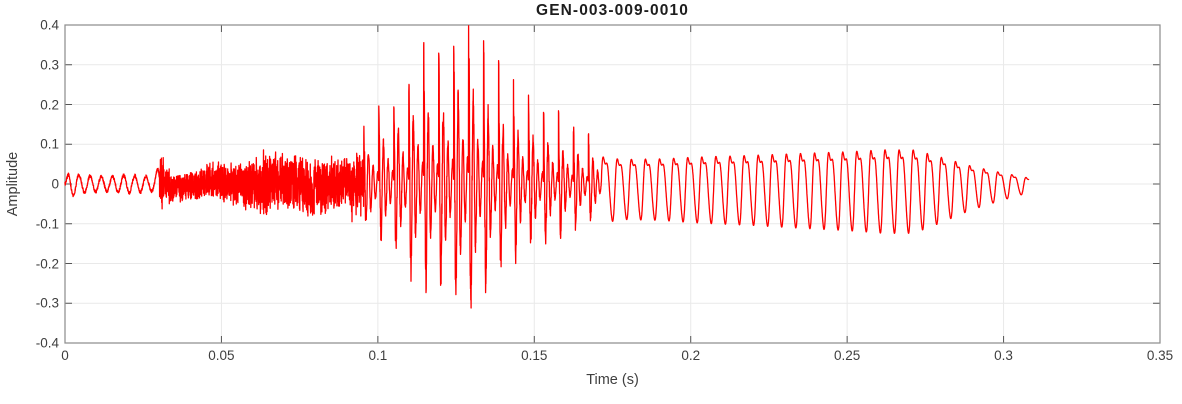 This screenshot has width=1182, height=404. What do you see at coordinates (49, 104) in the screenshot?
I see `y-tick-label: 0.2` at bounding box center [49, 104].